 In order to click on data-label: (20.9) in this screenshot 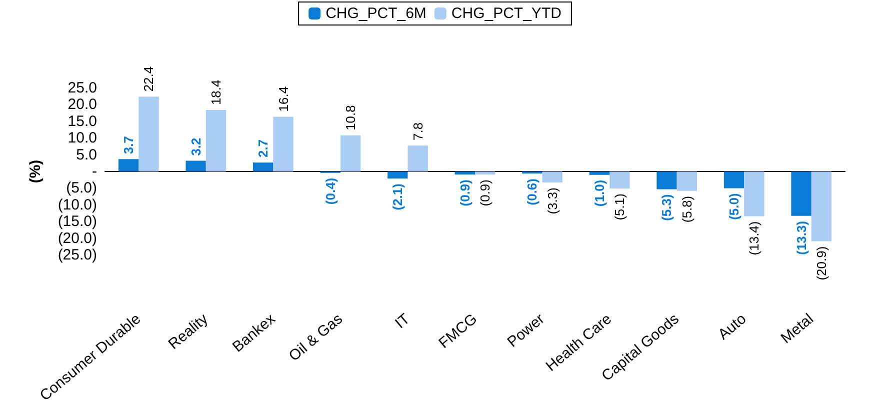, I will do `click(821, 263)`.